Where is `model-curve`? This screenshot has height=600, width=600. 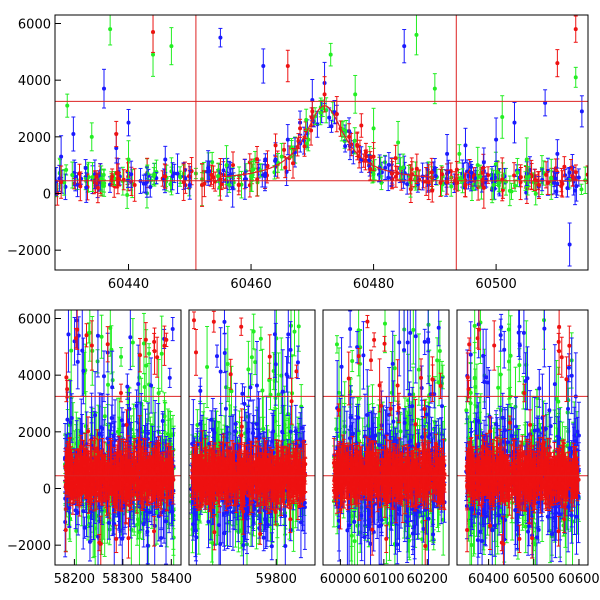
model-curve is located at coordinates (327, 141).